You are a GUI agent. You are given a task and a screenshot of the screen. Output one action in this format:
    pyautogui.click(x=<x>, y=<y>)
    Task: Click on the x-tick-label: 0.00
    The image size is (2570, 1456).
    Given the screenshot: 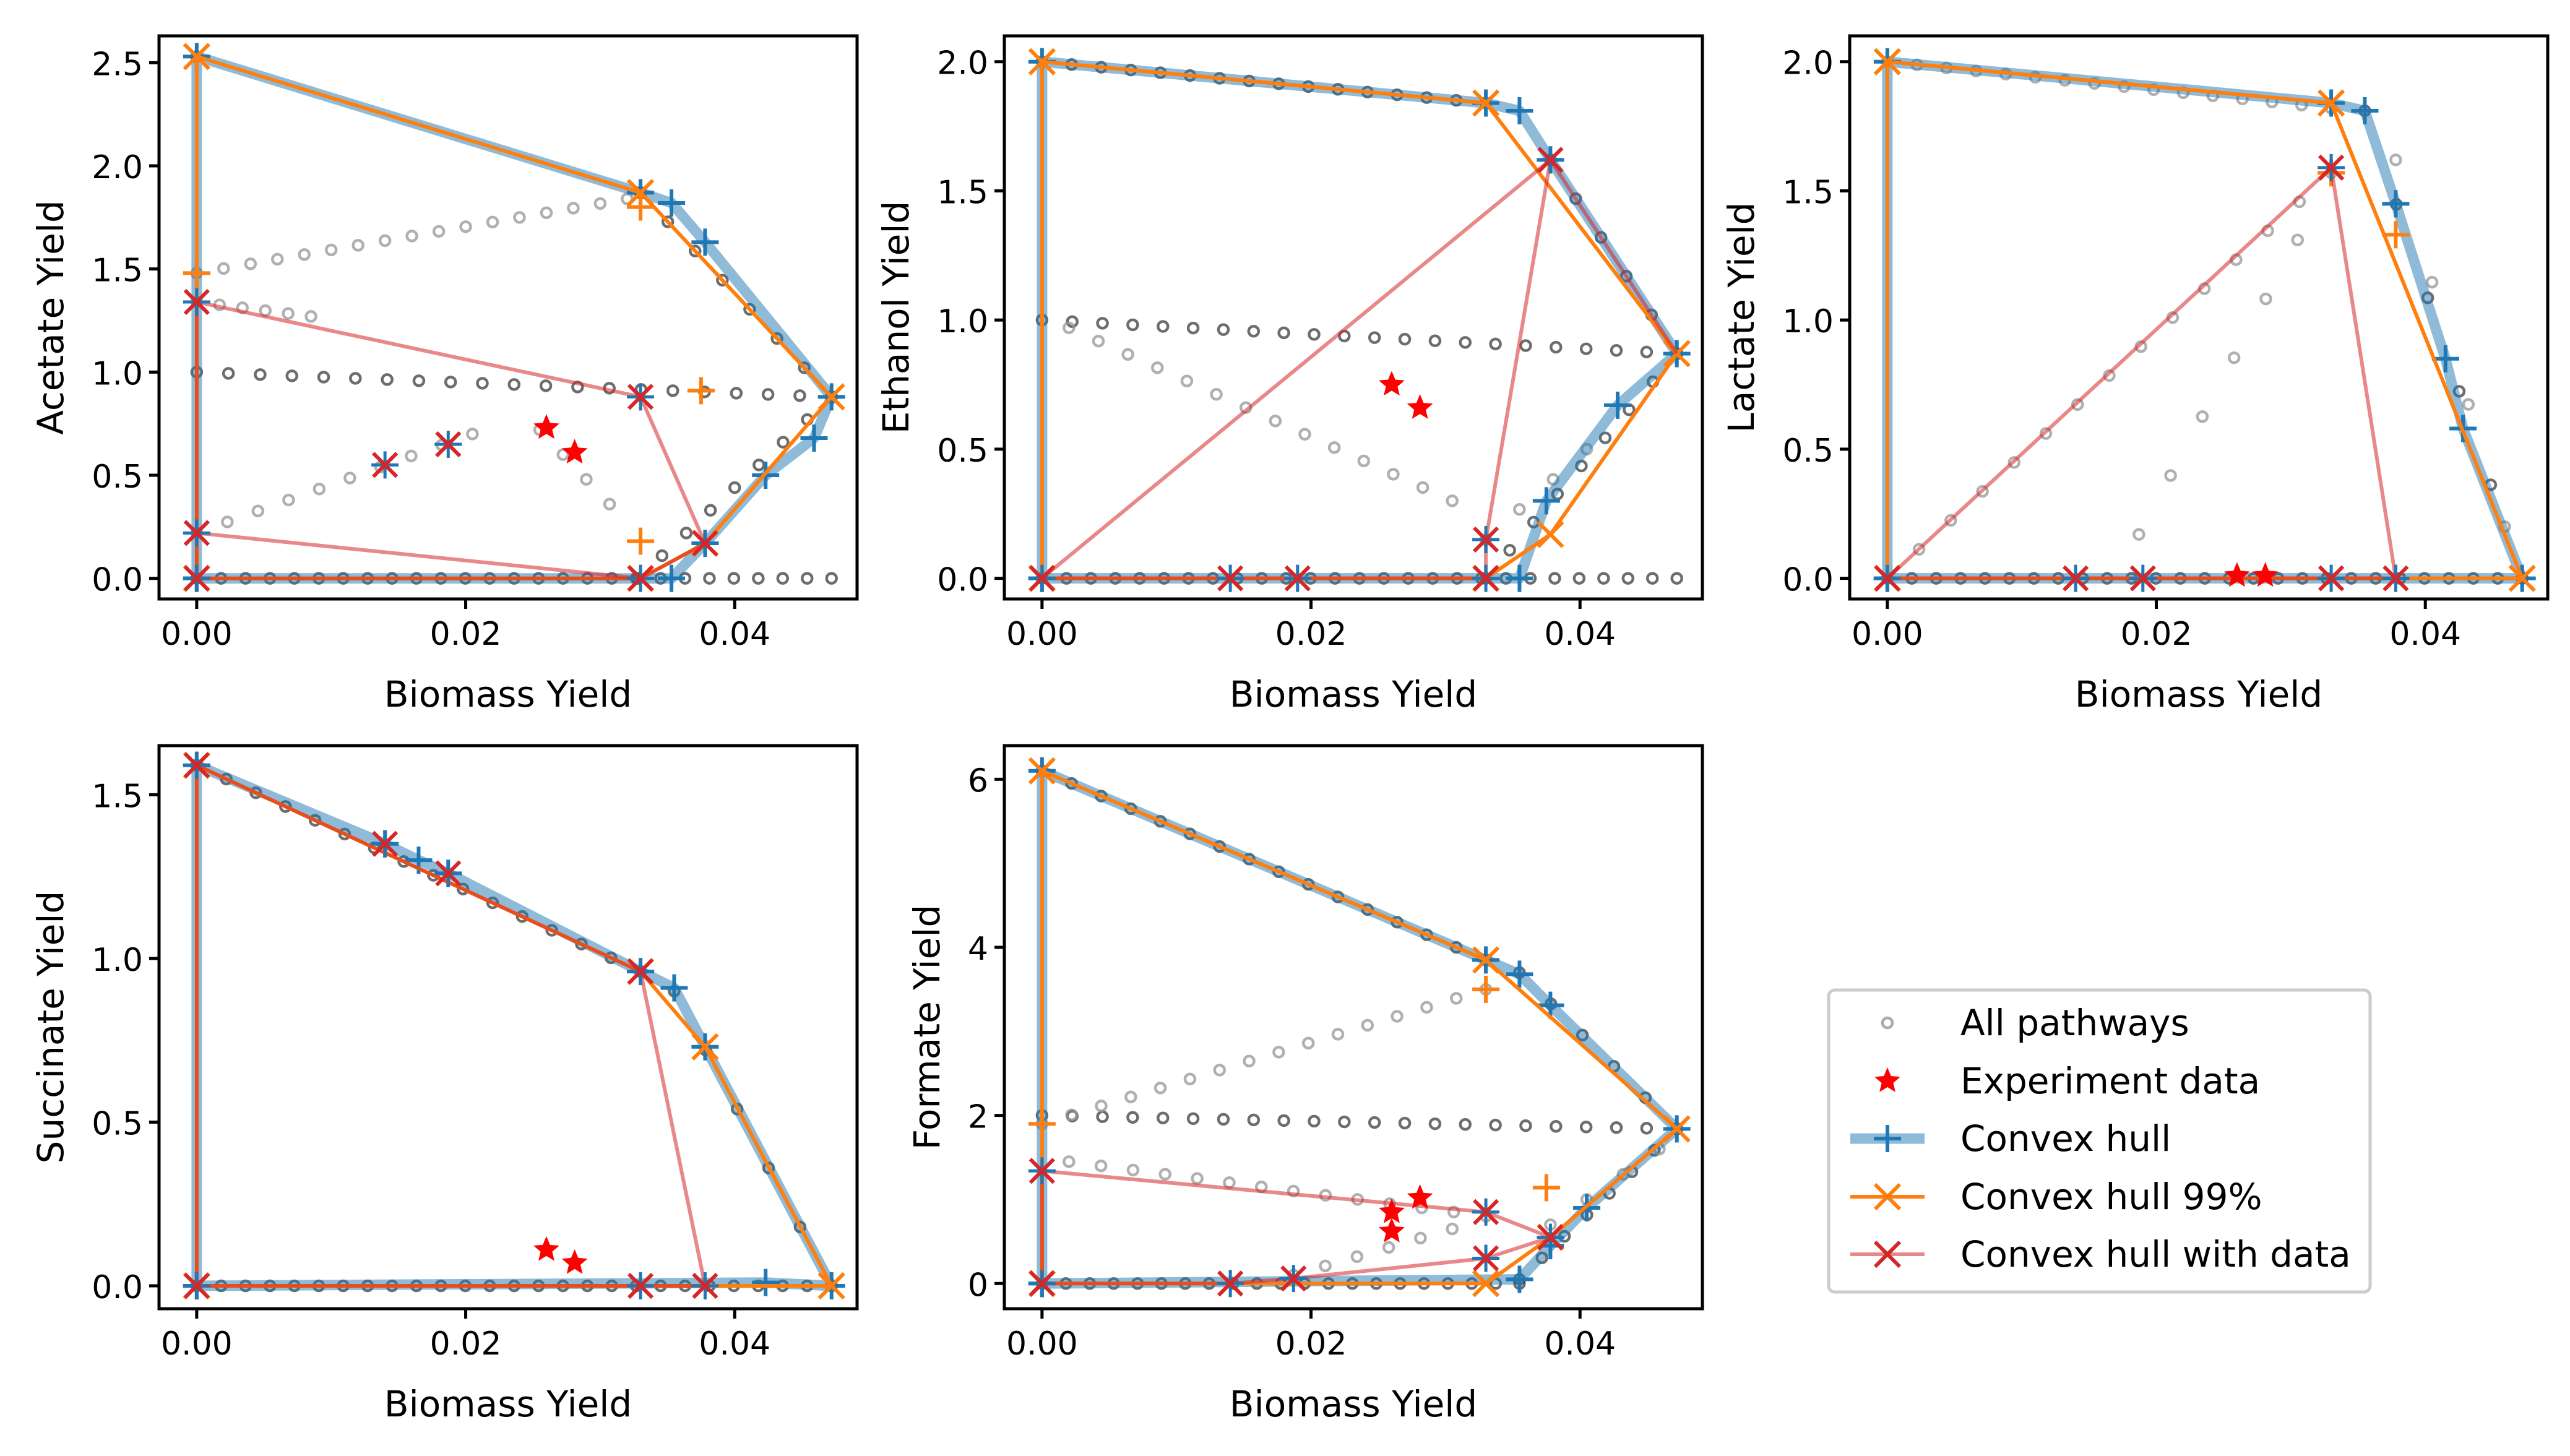 What is the action you would take?
    pyautogui.click(x=197, y=634)
    